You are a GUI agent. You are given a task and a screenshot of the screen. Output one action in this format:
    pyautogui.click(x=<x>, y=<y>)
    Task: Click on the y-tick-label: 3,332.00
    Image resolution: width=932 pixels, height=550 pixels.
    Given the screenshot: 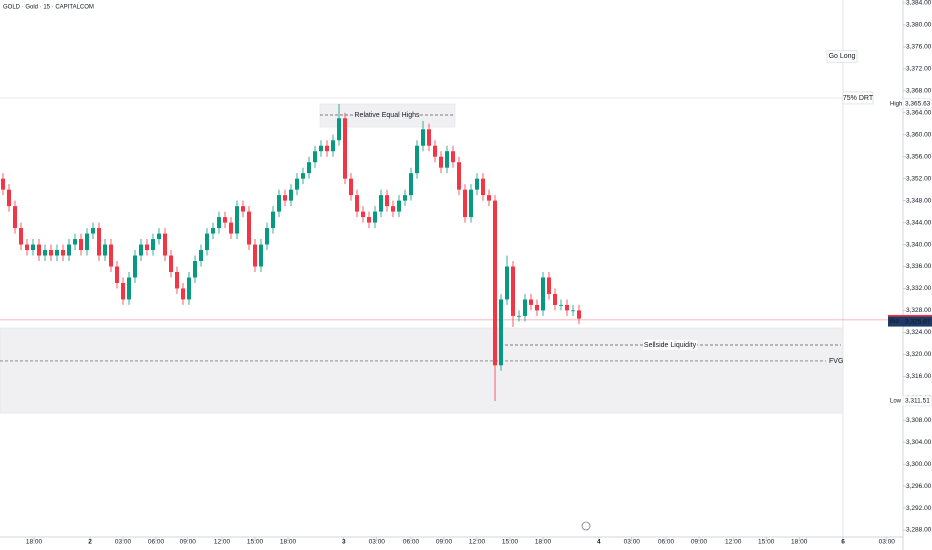 What is the action you would take?
    pyautogui.click(x=919, y=288)
    